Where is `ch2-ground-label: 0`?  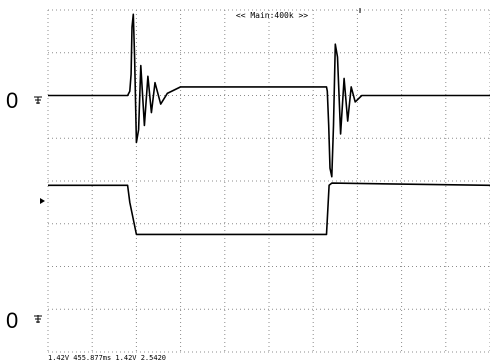
ch2-ground-label: 0 is located at coordinates (12, 320).